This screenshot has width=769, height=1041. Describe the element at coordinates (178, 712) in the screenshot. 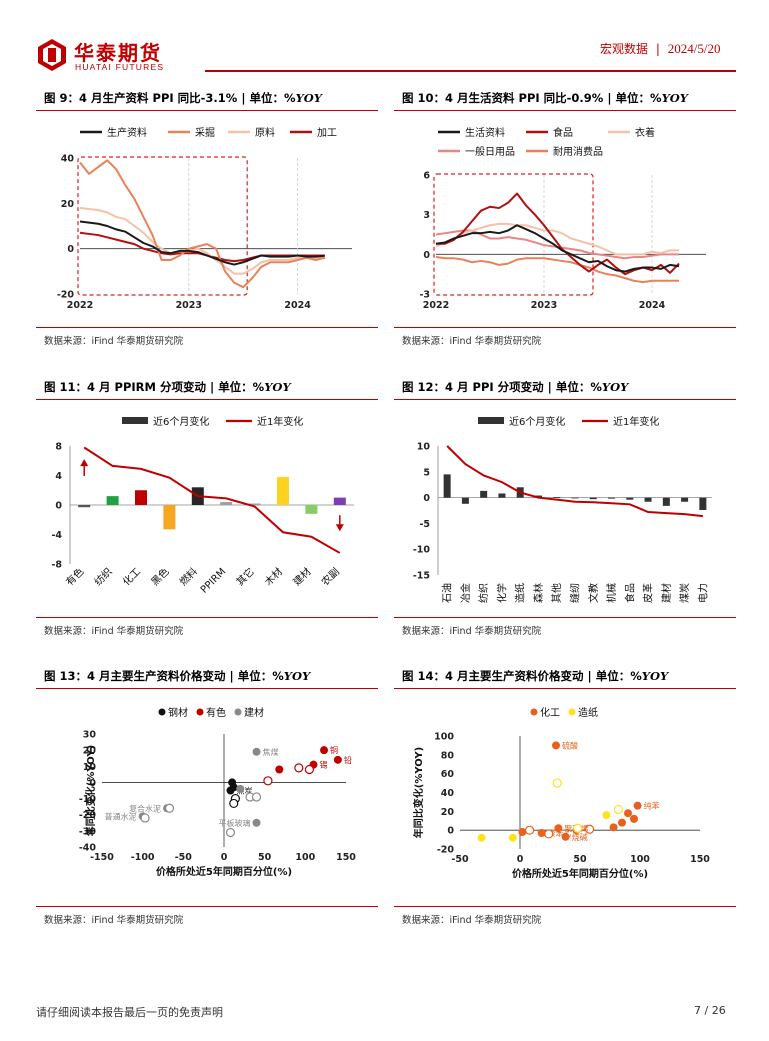

I see `legend-label-钢材: 钢材` at that location.